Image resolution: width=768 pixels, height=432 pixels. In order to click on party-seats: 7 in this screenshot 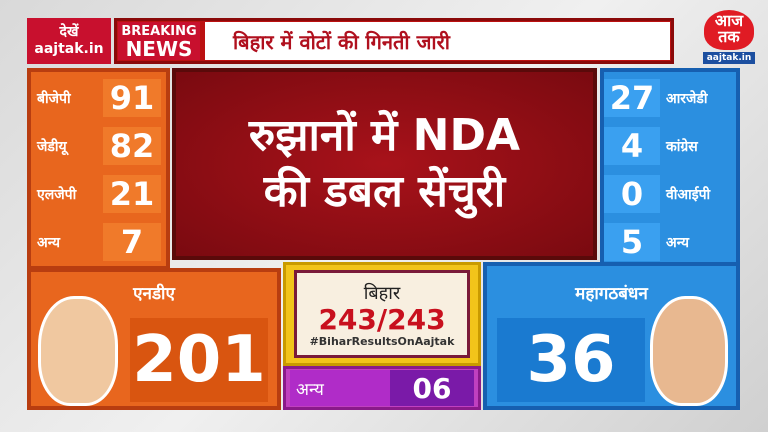, I will do `click(132, 242)`.